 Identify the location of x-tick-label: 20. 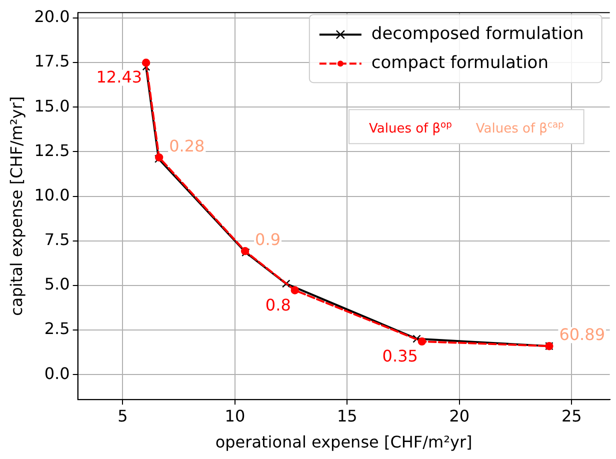
(459, 416).